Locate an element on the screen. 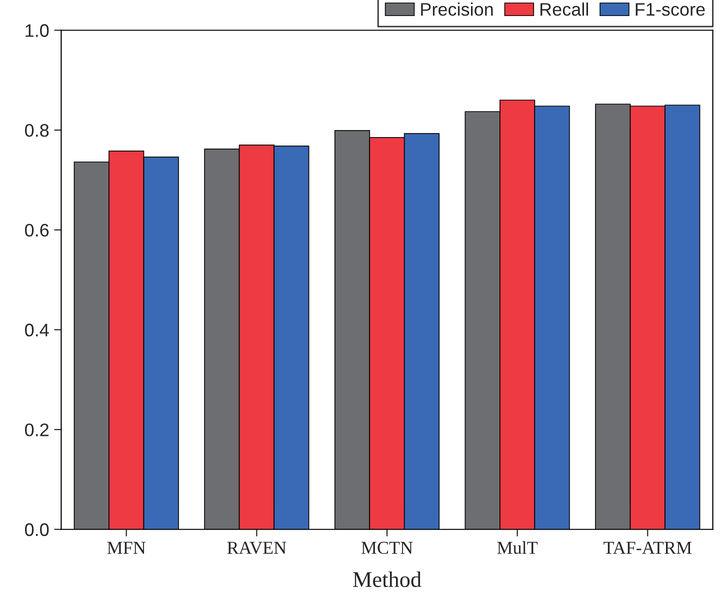 Image resolution: width=720 pixels, height=605 pixels. x-tick-label: MulT is located at coordinates (517, 547).